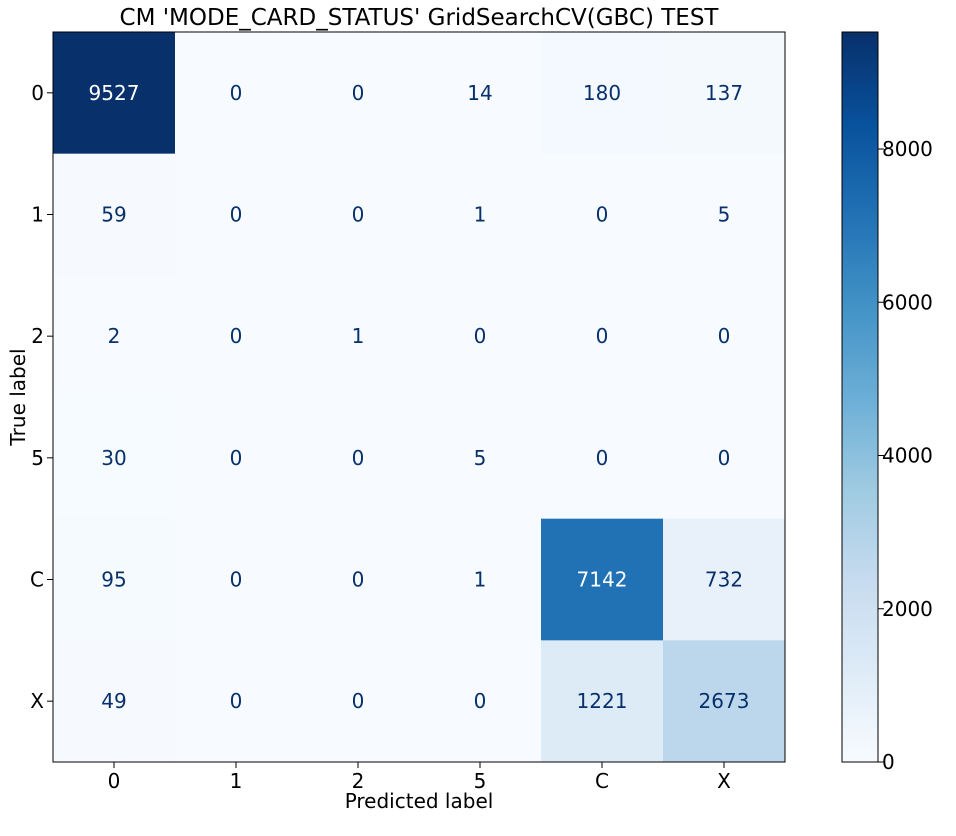 The width and height of the screenshot is (956, 836). I want to click on colorbar-tick-label: 0, so click(888, 762).